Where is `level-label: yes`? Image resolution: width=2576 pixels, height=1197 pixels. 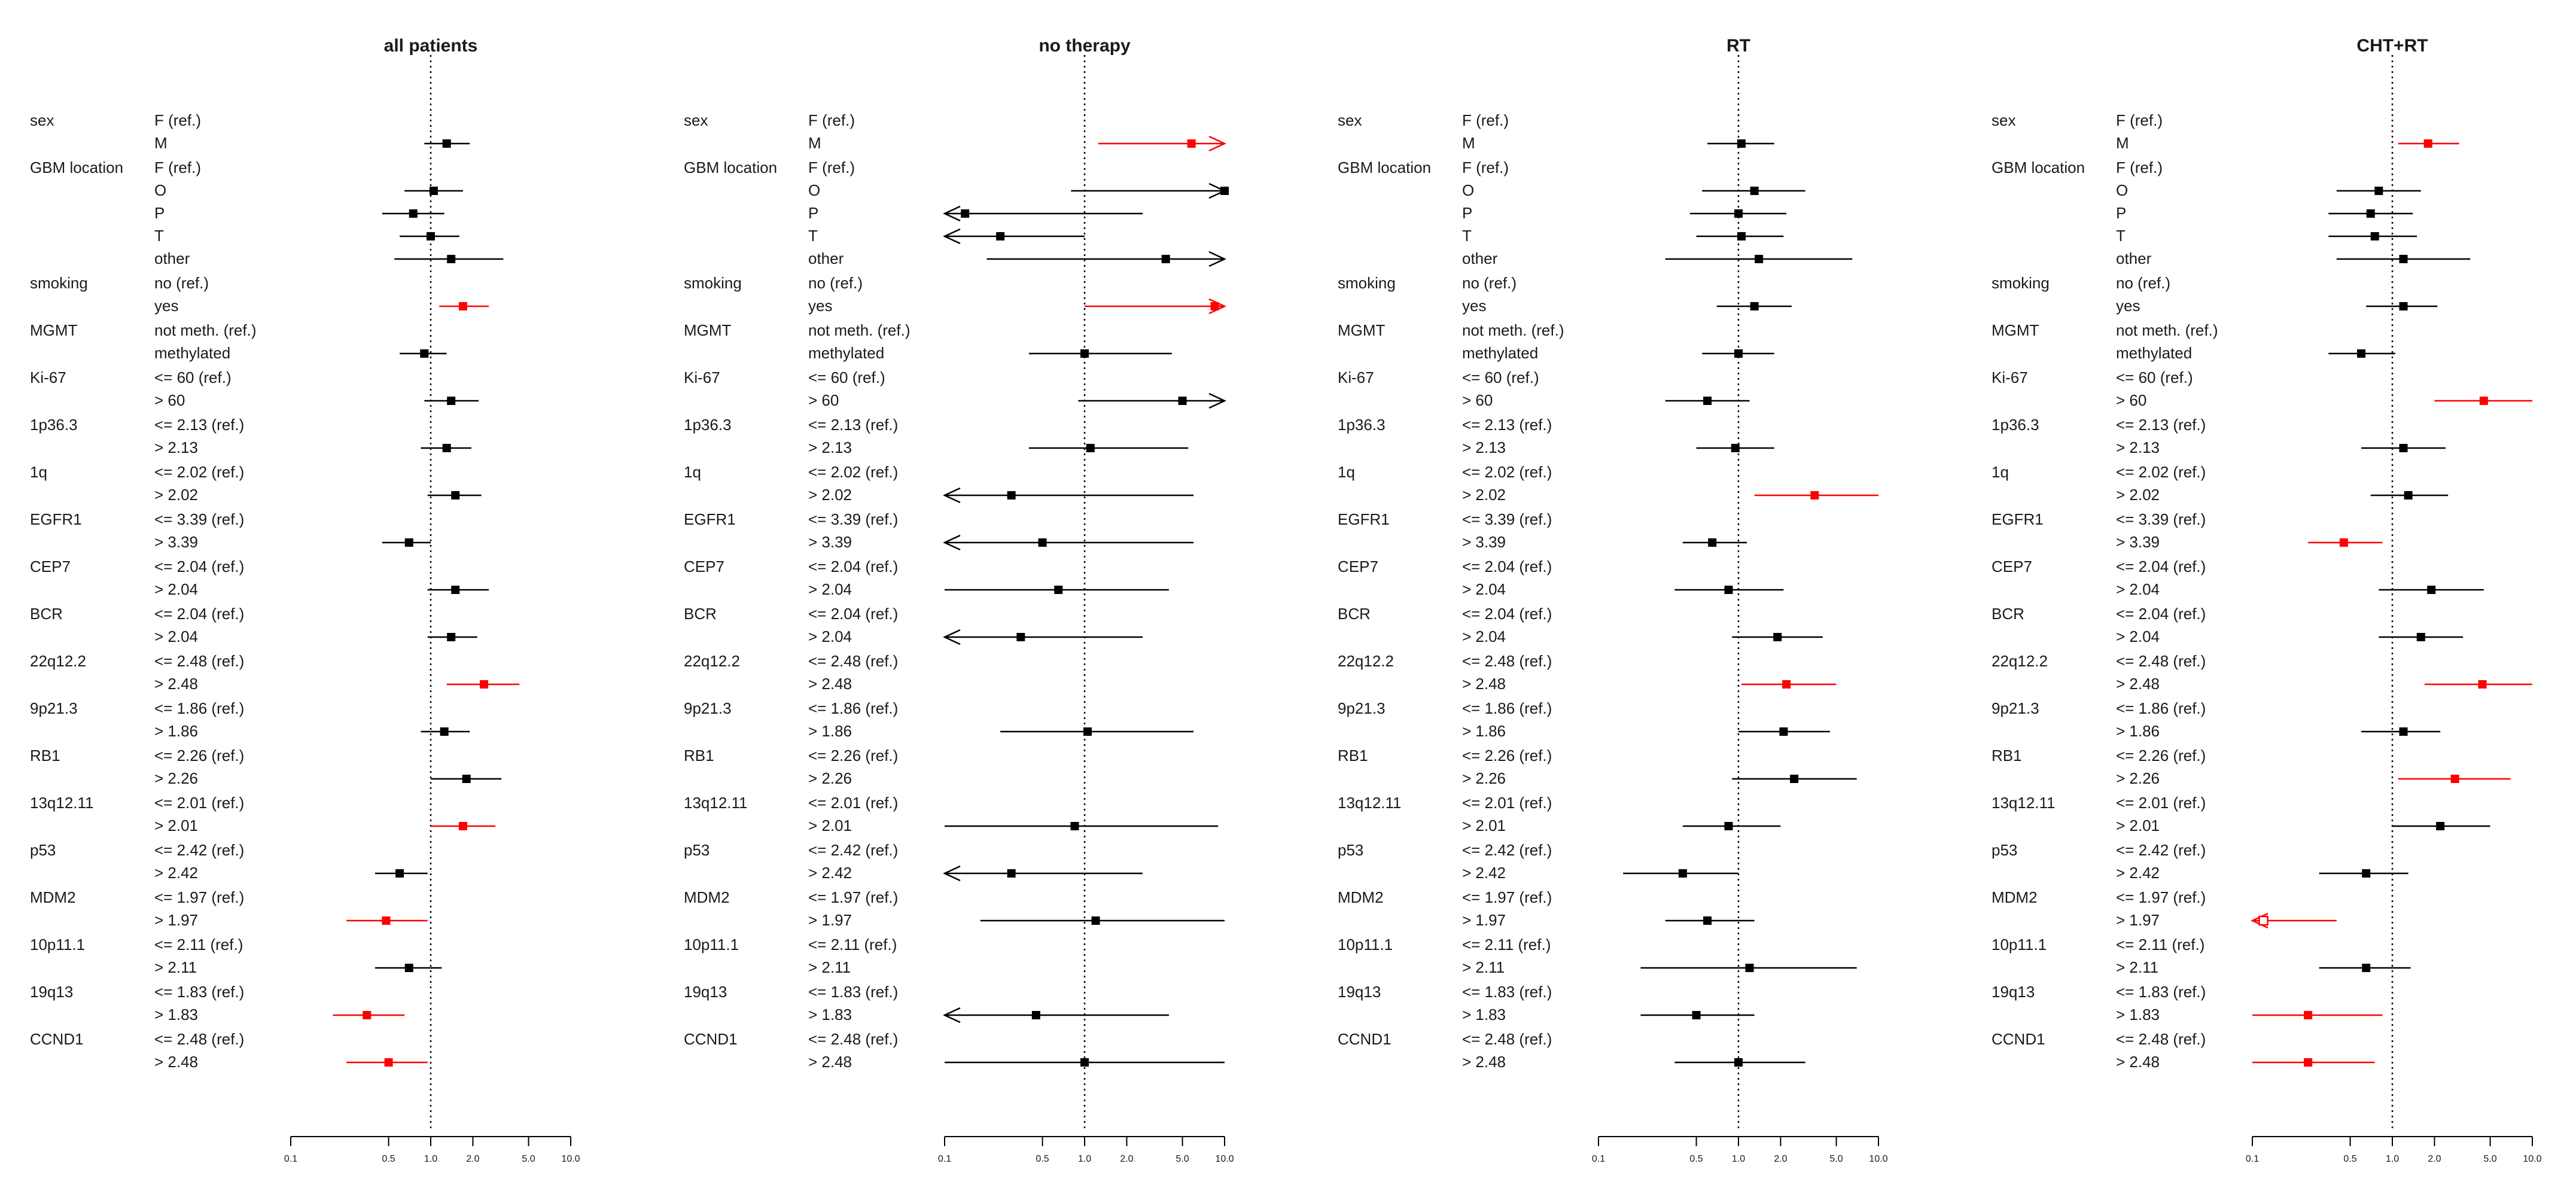
level-label: yes is located at coordinates (1474, 306).